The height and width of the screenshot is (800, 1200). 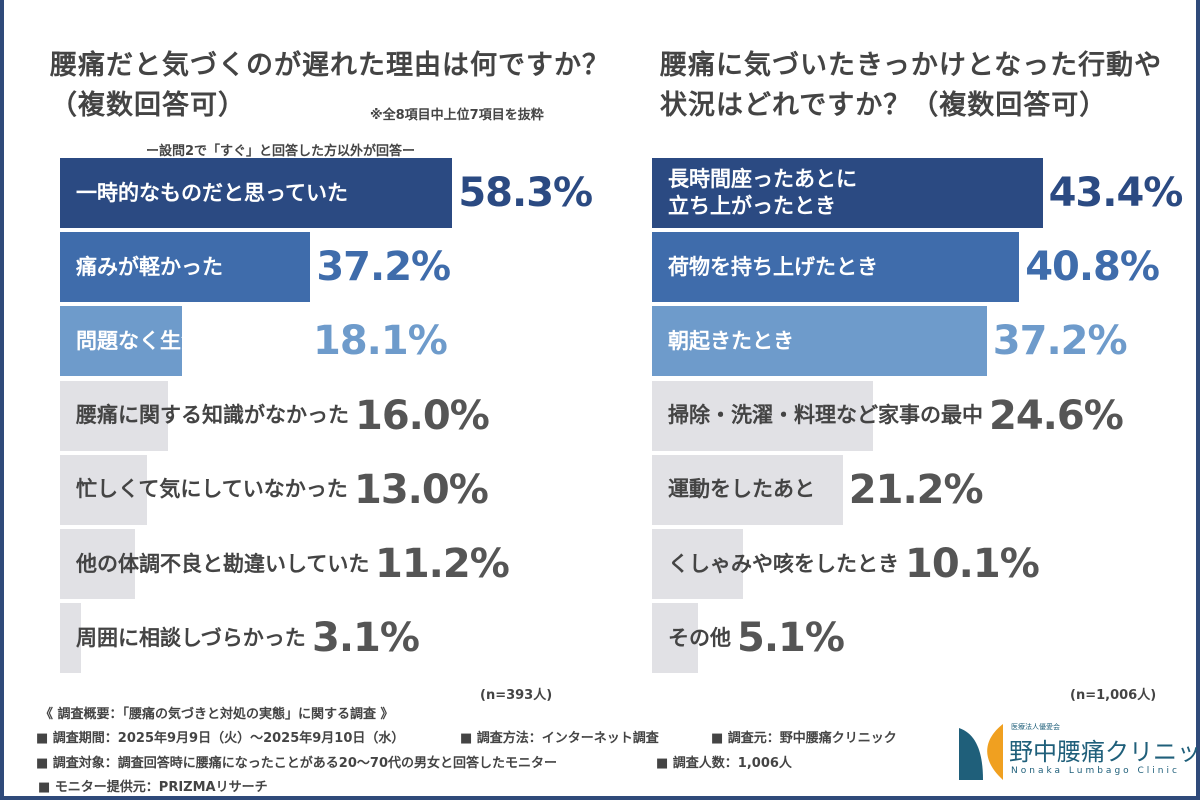 I want to click on bar-category-label: 一時的なものだと思っていた, so click(x=212, y=192).